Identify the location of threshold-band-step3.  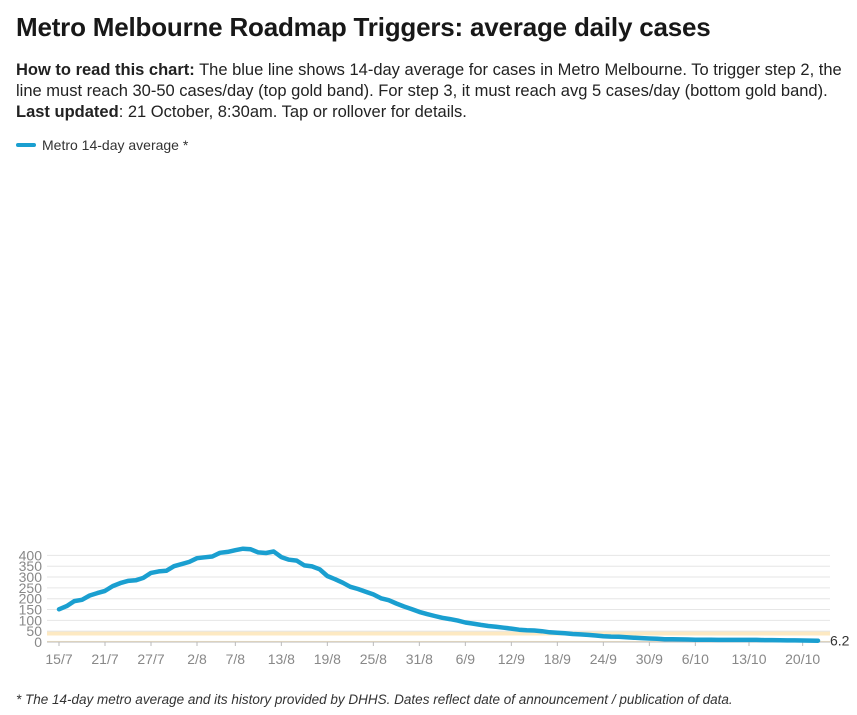
(438, 641).